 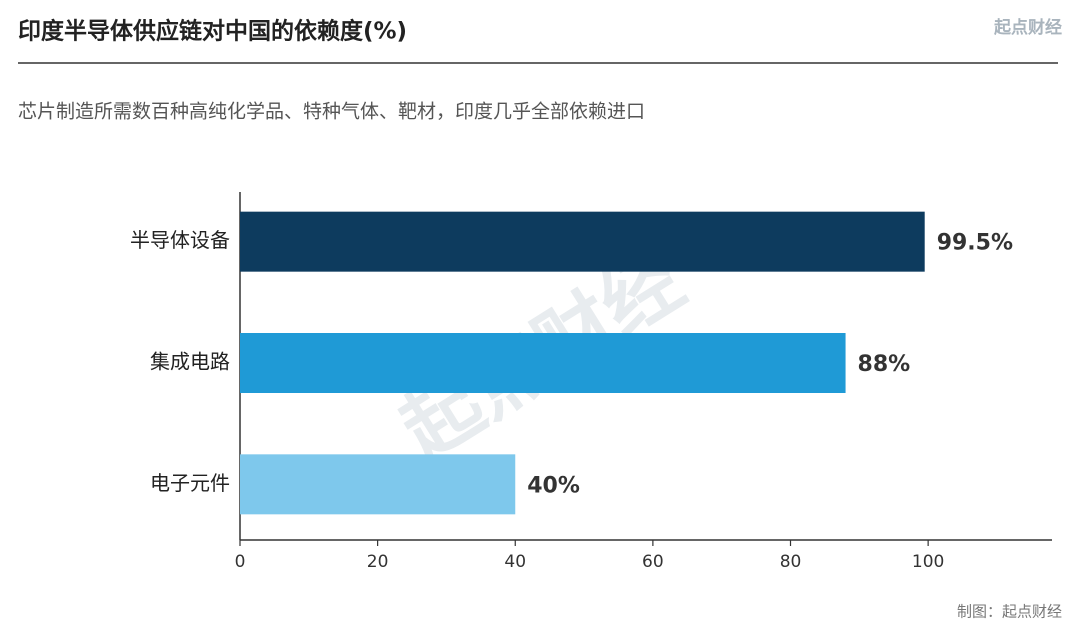 What do you see at coordinates (180, 240) in the screenshot?
I see `y-tick-label: 半导体设备` at bounding box center [180, 240].